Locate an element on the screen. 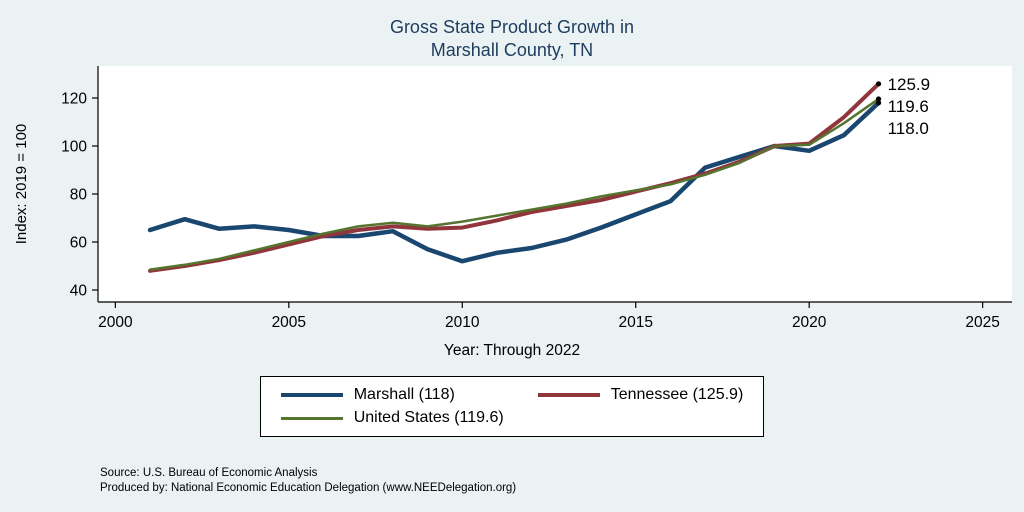 This screenshot has width=1024, height=512. x-tick-label: 2020 is located at coordinates (809, 322).